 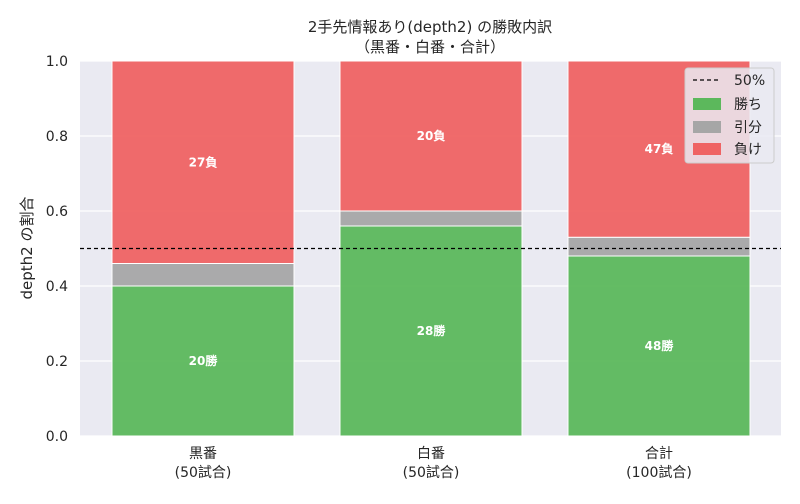 What do you see at coordinates (27, 248) in the screenshot?
I see `y-axis-label: depth2 の割合` at bounding box center [27, 248].